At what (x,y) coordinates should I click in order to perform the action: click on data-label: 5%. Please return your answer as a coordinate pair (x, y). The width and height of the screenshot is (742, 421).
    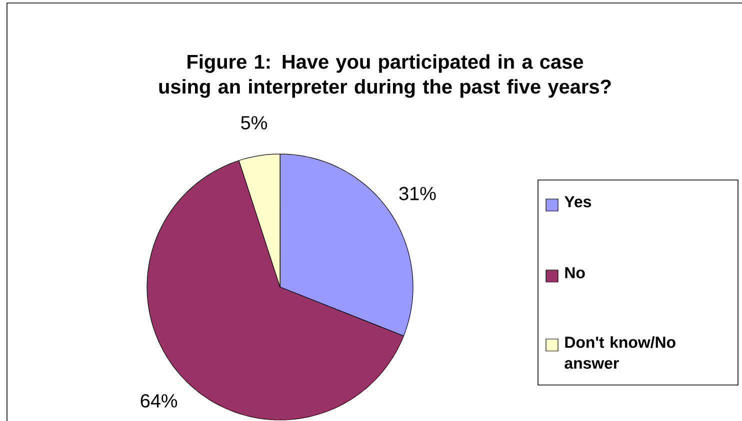
    Looking at the image, I should click on (254, 123).